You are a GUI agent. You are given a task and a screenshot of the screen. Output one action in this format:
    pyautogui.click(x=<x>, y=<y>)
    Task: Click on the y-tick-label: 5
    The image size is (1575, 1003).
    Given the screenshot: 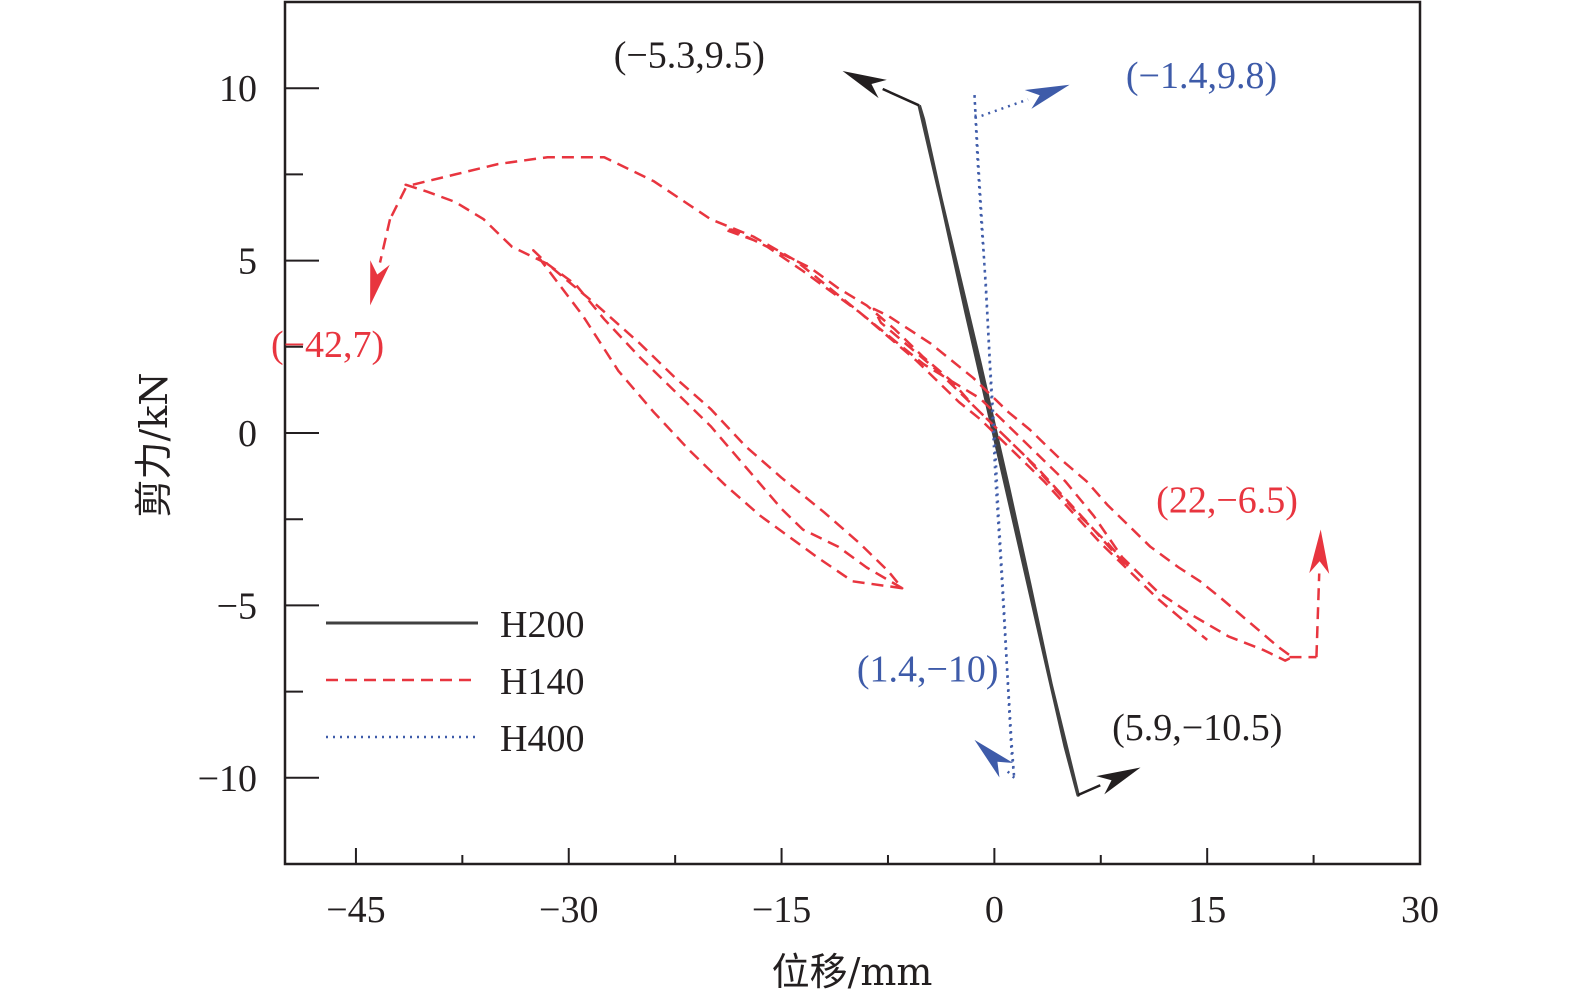 What is the action you would take?
    pyautogui.click(x=247, y=262)
    